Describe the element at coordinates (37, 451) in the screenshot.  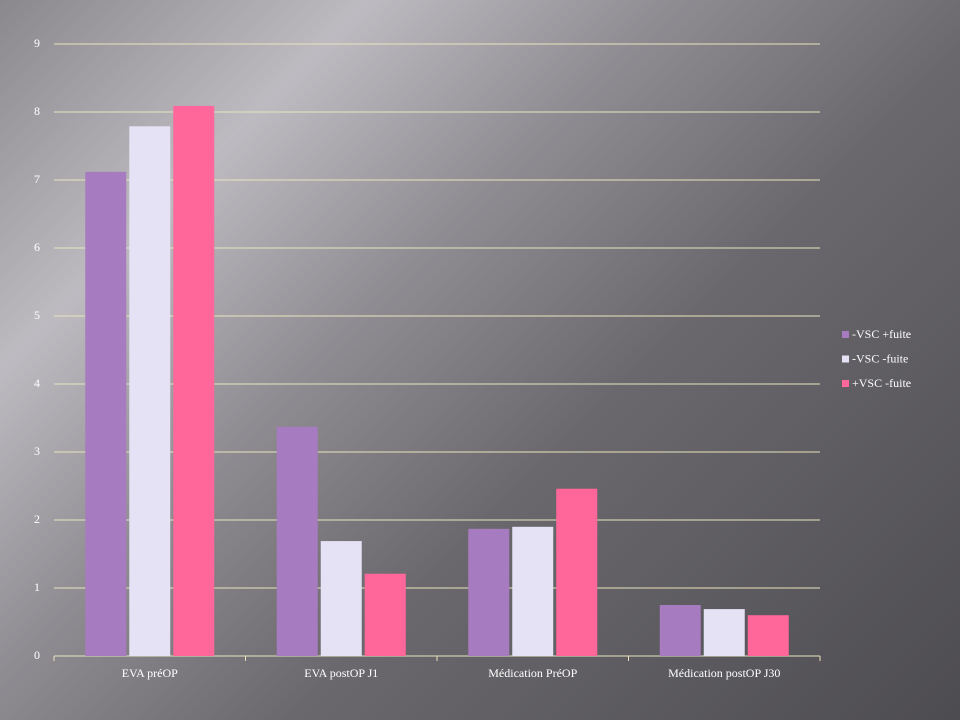
I see `y-tick-label: 3` at that location.